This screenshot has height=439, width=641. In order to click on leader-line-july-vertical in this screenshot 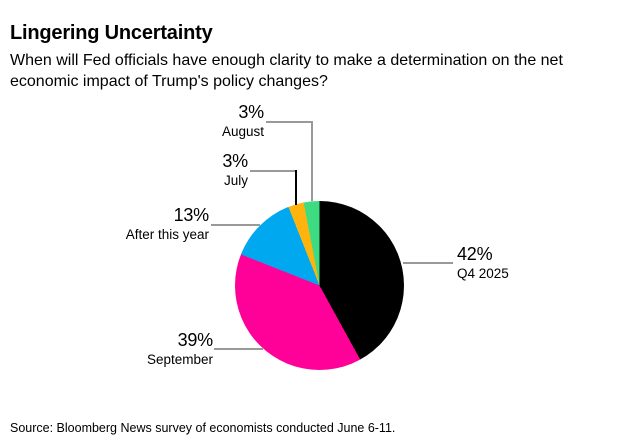, I will do `click(296, 187)`.